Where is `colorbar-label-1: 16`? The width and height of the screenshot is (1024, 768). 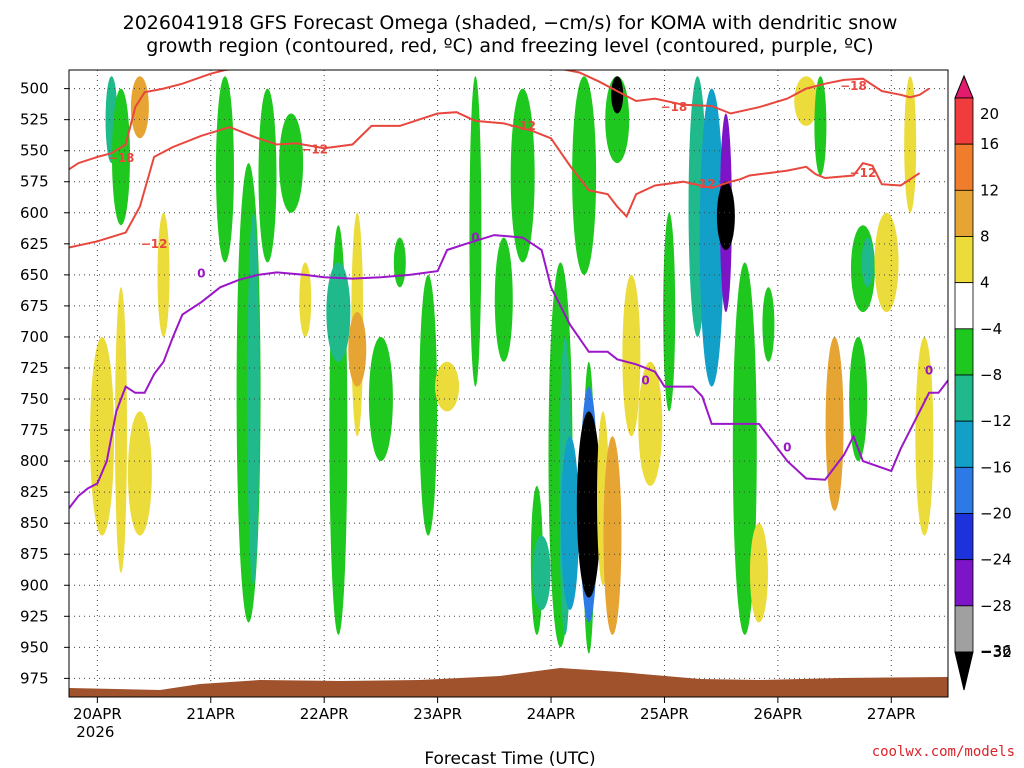 colorbar-label-1: 16 is located at coordinates (989, 144).